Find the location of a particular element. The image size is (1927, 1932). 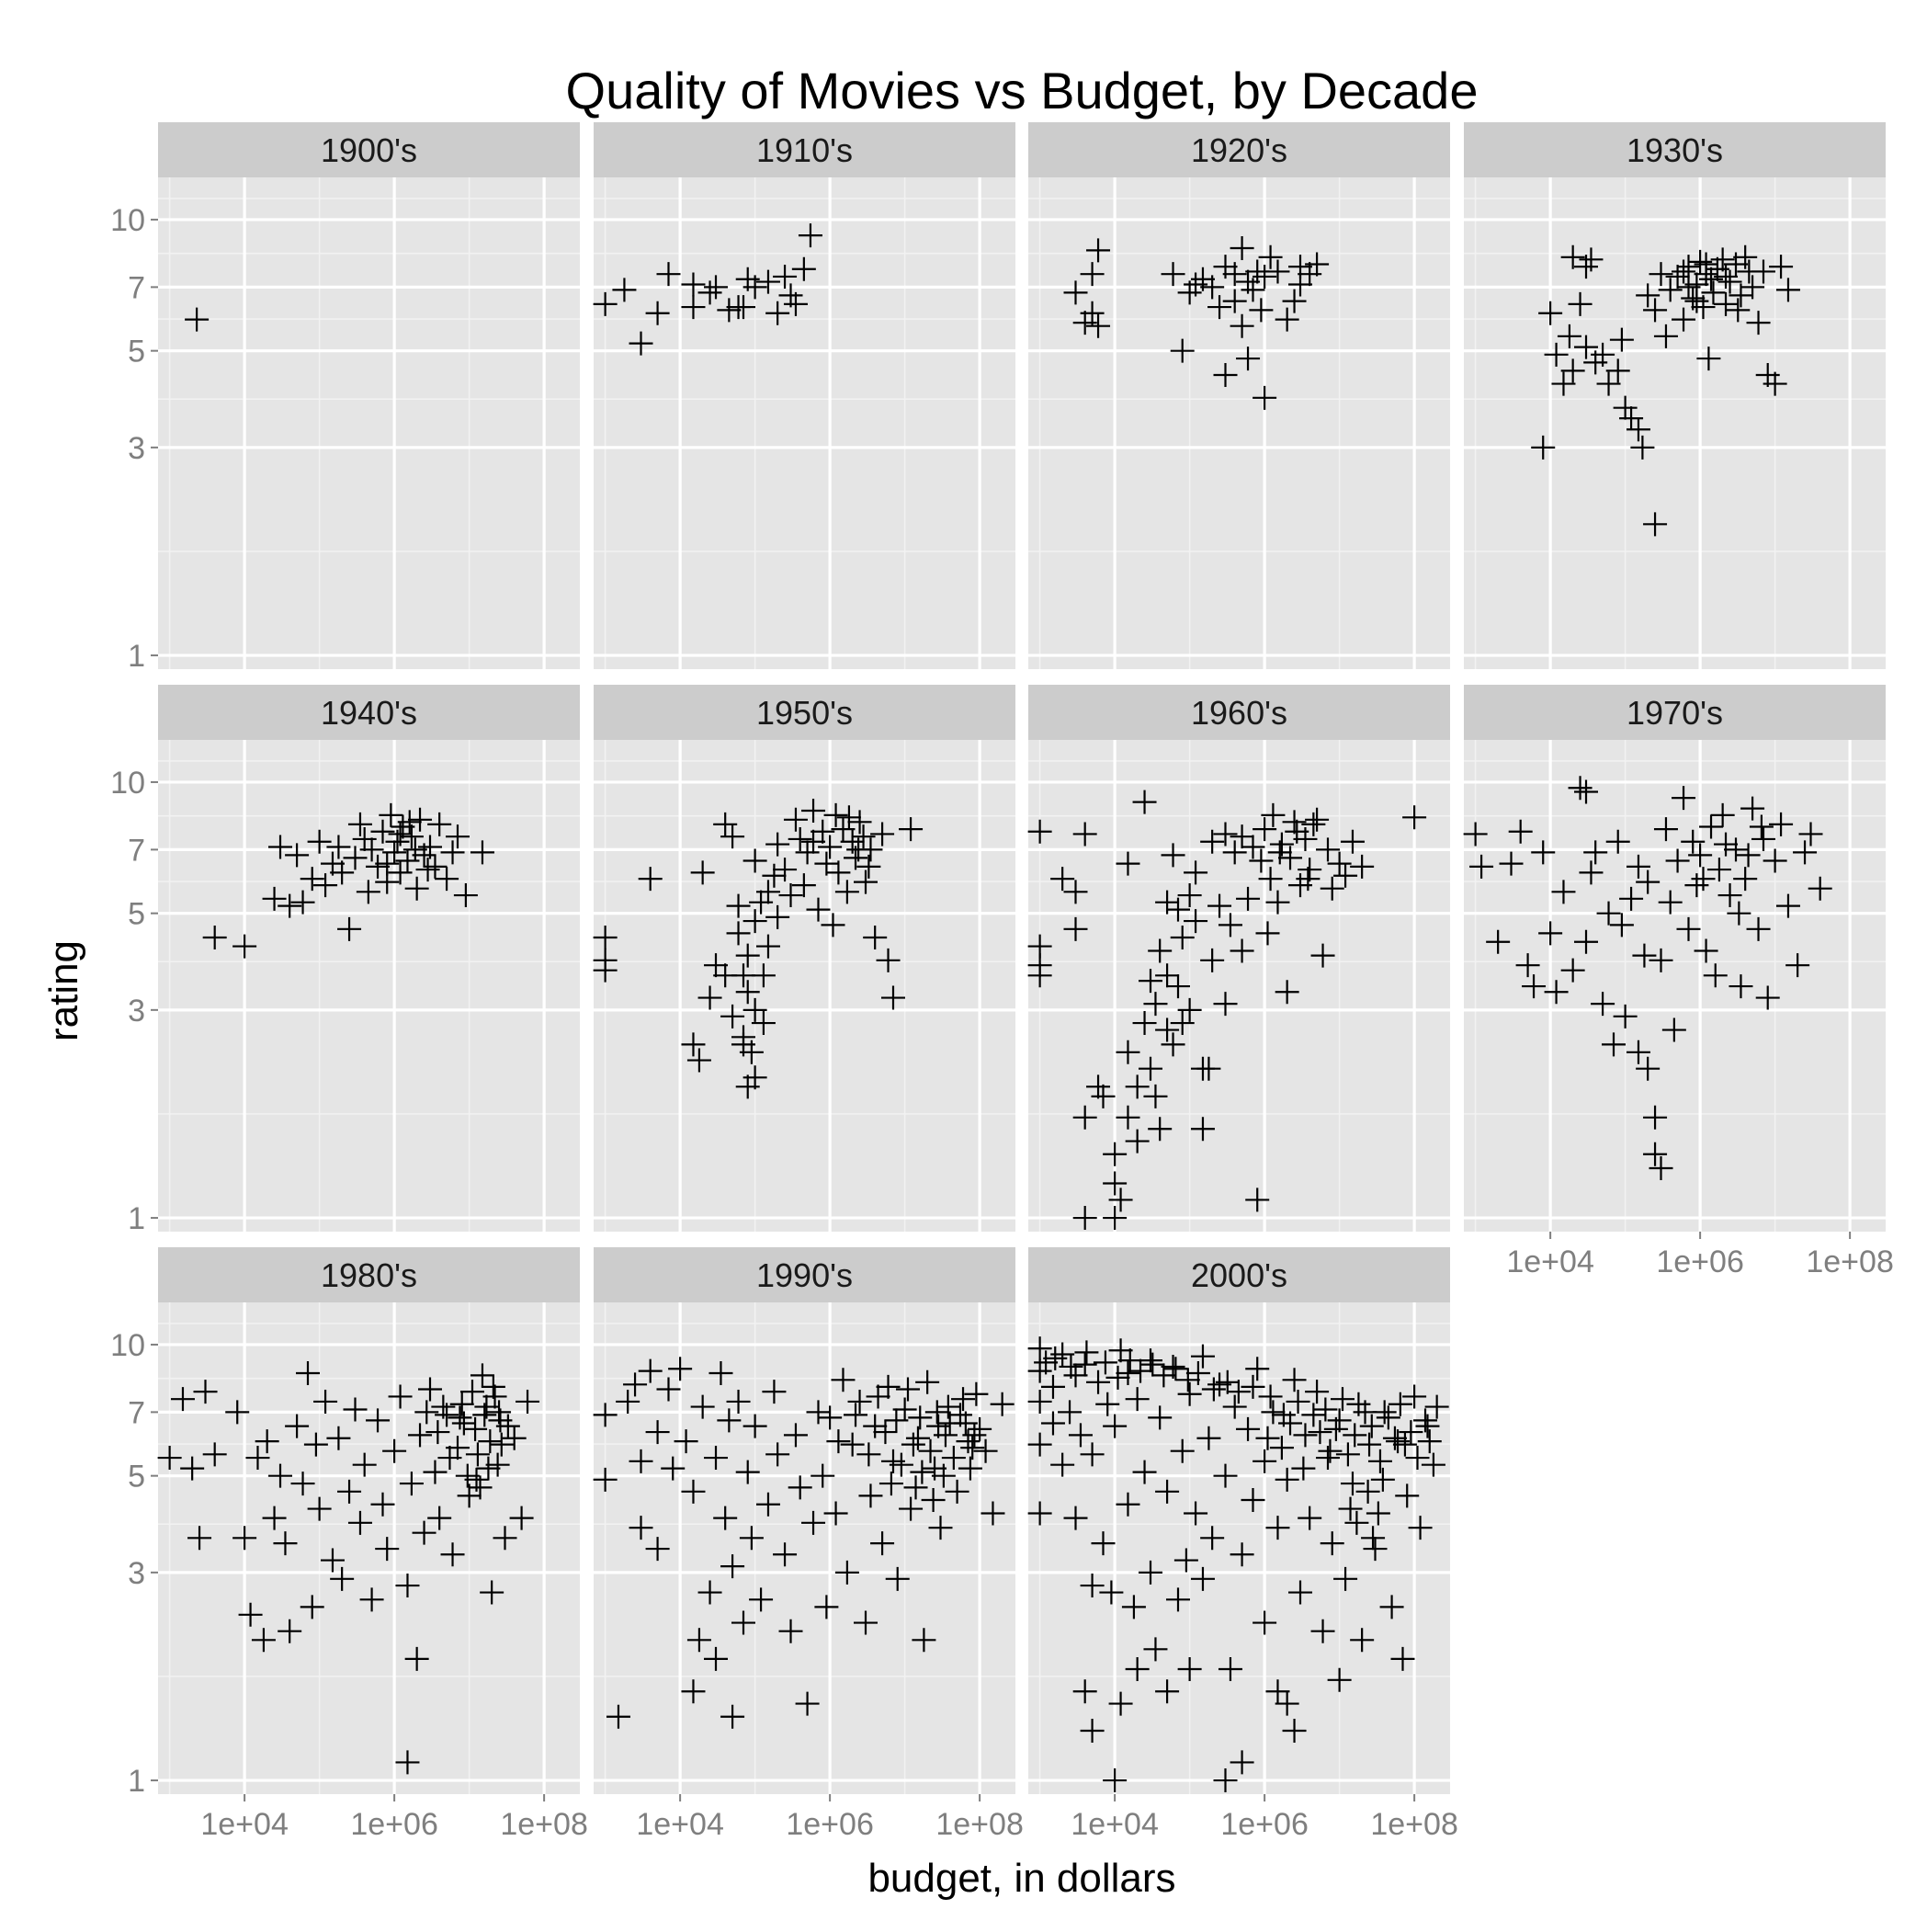

facet-label: 1900's is located at coordinates (369, 150).